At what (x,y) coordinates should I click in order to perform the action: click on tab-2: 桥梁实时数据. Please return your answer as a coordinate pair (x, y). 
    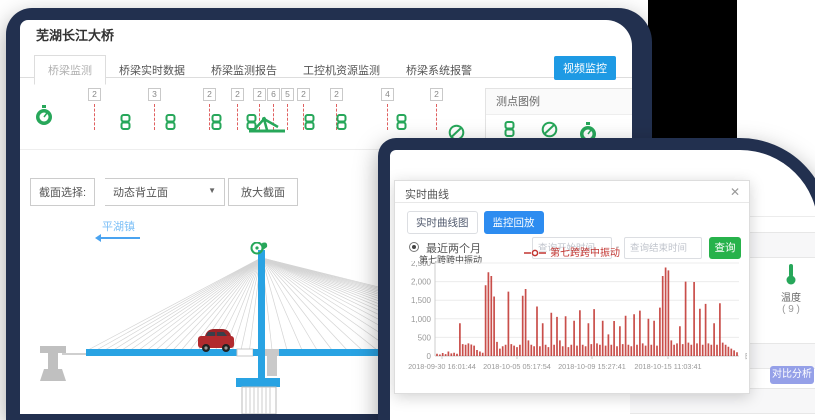
    Looking at the image, I should click on (152, 71).